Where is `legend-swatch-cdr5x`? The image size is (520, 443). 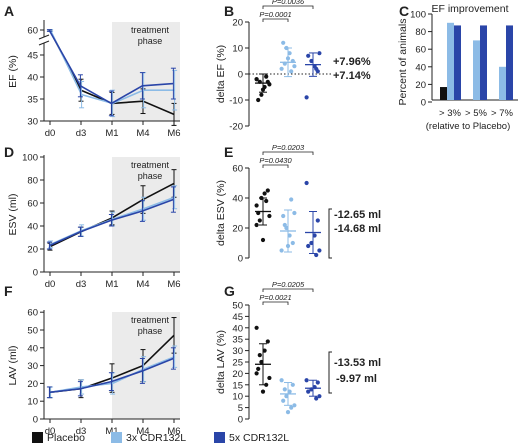 legend-swatch-cdr5x is located at coordinates (219, 437).